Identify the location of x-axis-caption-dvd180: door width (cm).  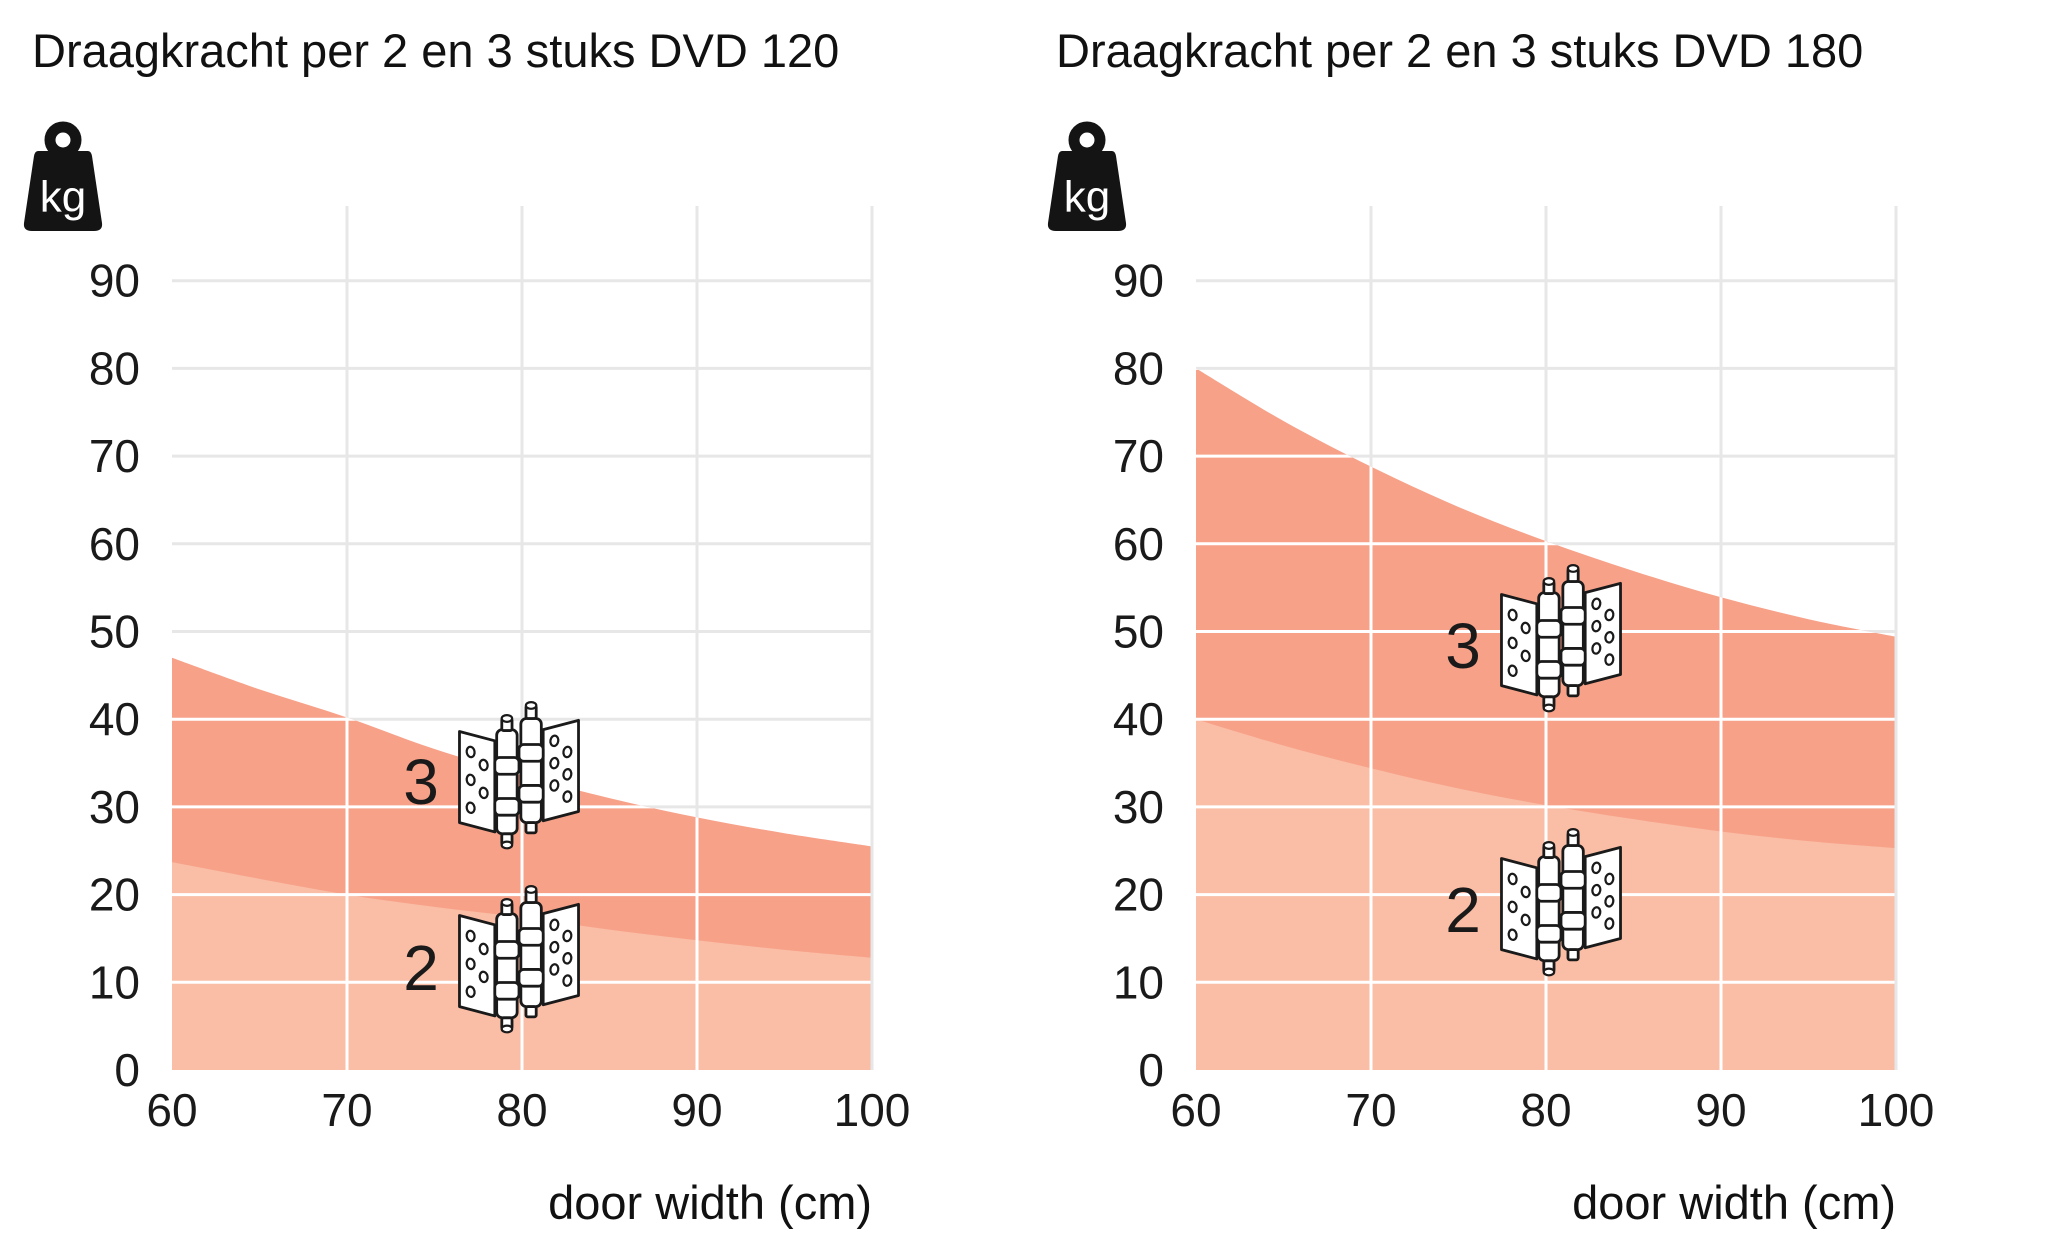
(1734, 1202).